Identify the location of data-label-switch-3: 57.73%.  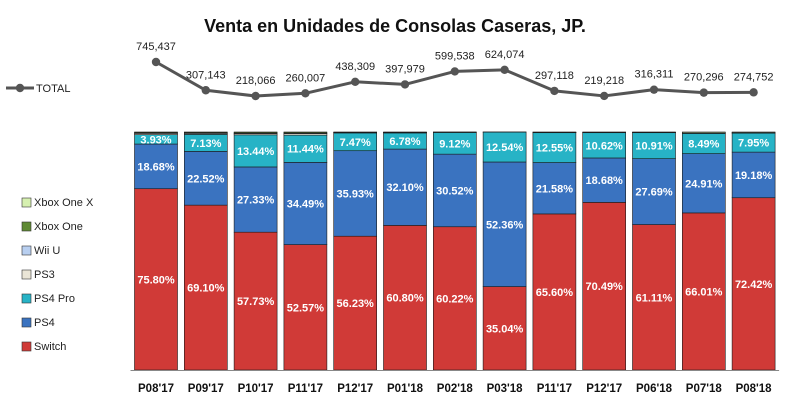
(256, 302).